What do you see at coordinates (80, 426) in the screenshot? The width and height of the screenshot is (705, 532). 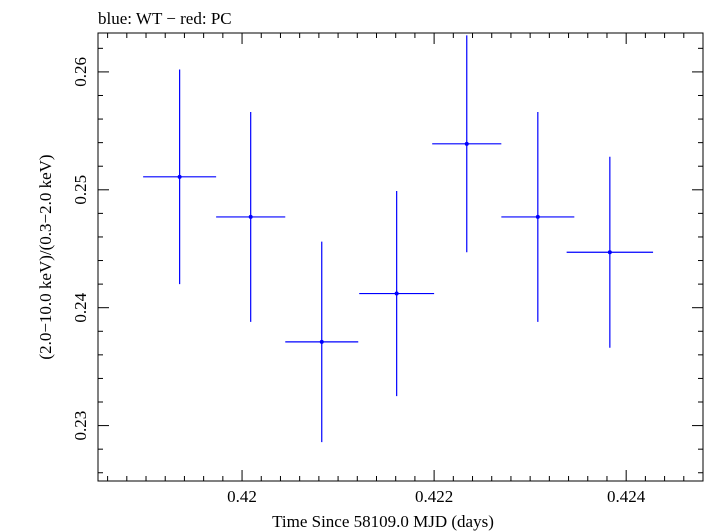 I see `y-tick-label: 0.23` at bounding box center [80, 426].